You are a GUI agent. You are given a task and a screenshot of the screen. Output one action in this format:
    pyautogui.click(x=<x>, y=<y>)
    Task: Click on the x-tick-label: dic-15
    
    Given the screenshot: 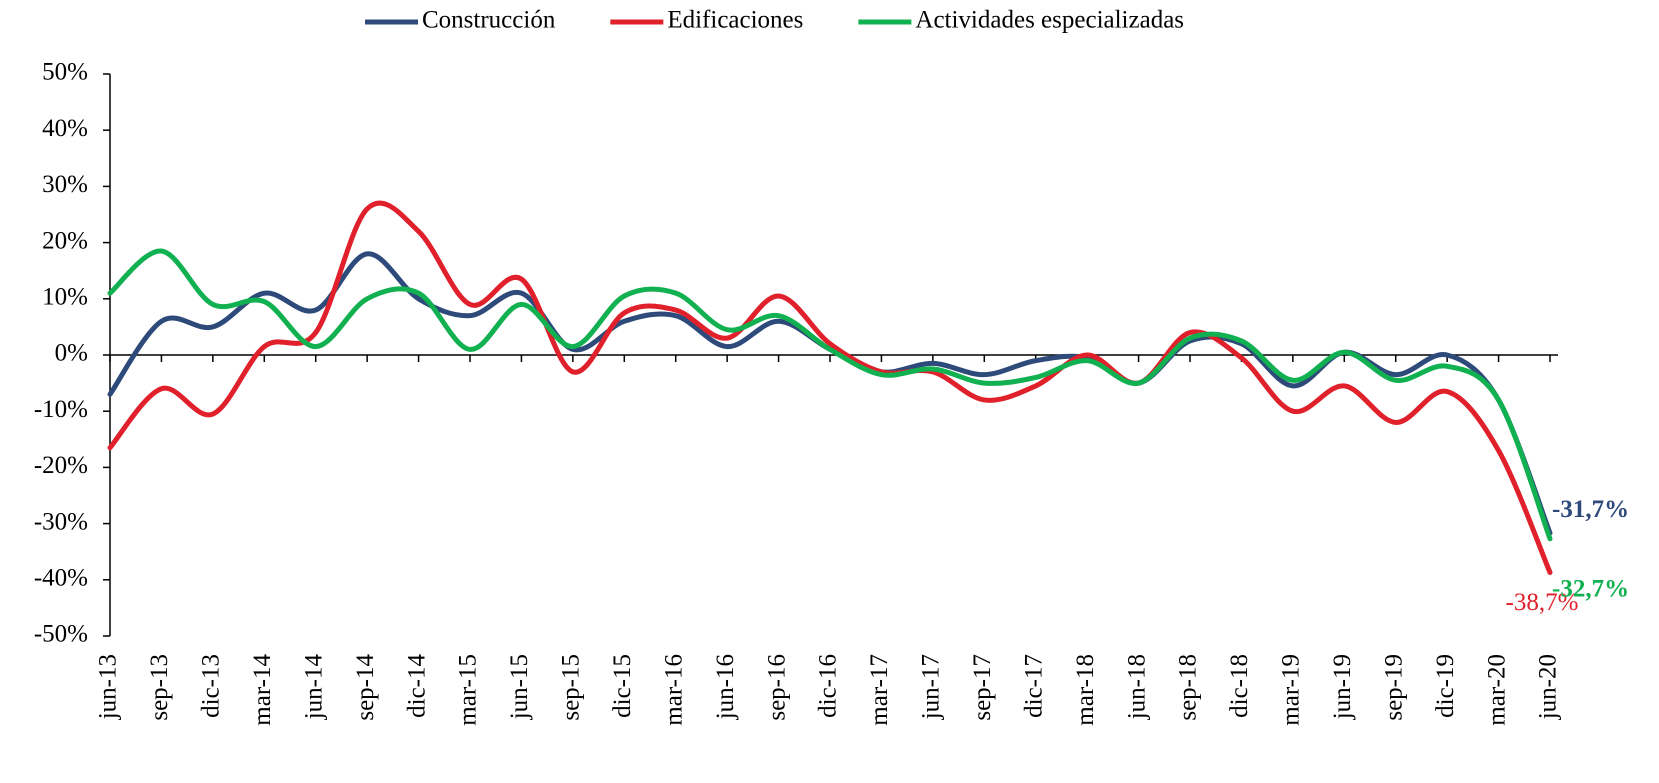 What is the action you would take?
    pyautogui.click(x=622, y=686)
    